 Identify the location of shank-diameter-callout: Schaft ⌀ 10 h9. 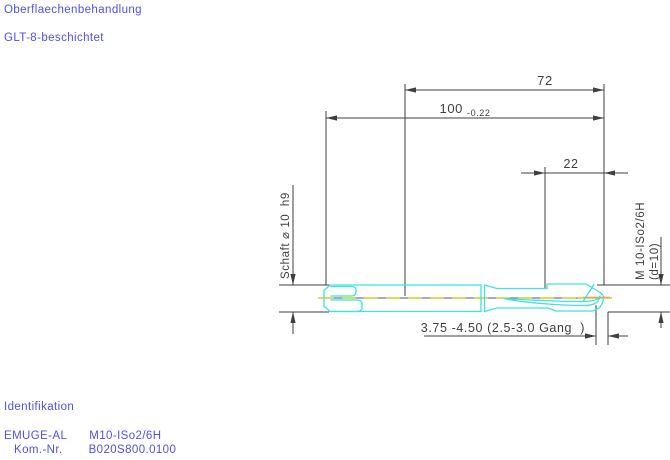
(288, 259).